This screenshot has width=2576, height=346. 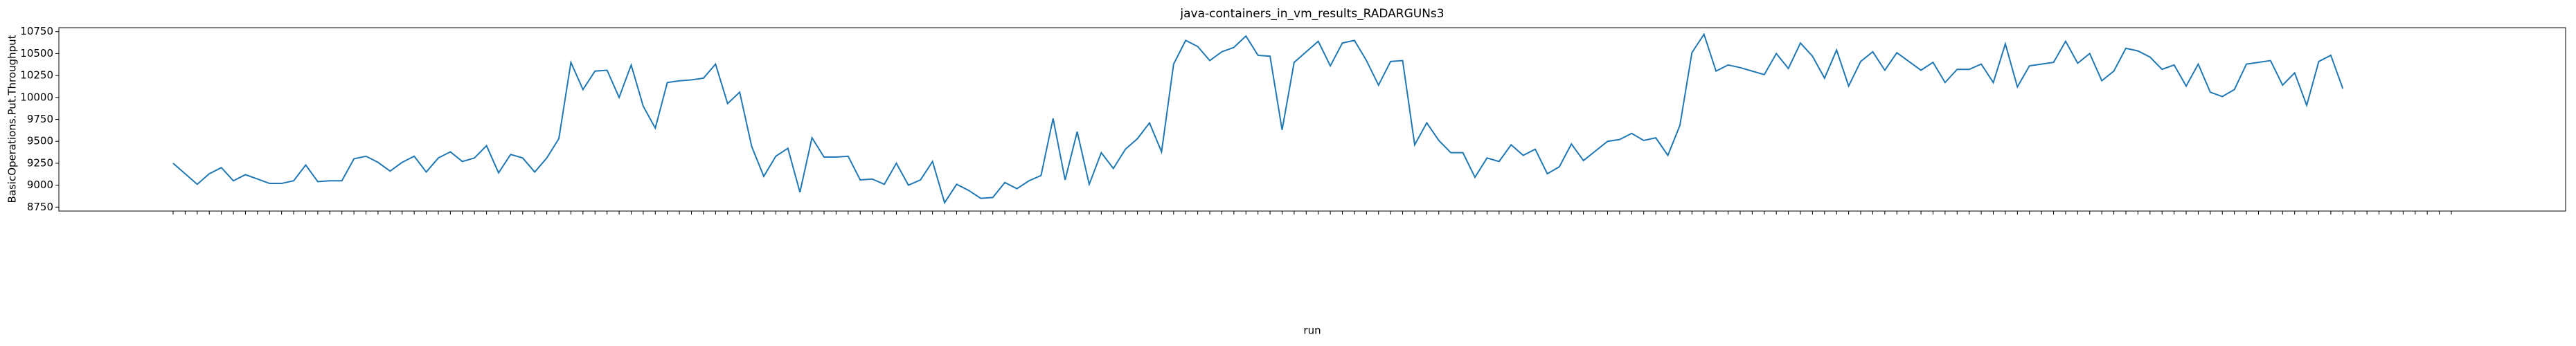 What do you see at coordinates (40, 141) in the screenshot?
I see `y-tick-label: 9500` at bounding box center [40, 141].